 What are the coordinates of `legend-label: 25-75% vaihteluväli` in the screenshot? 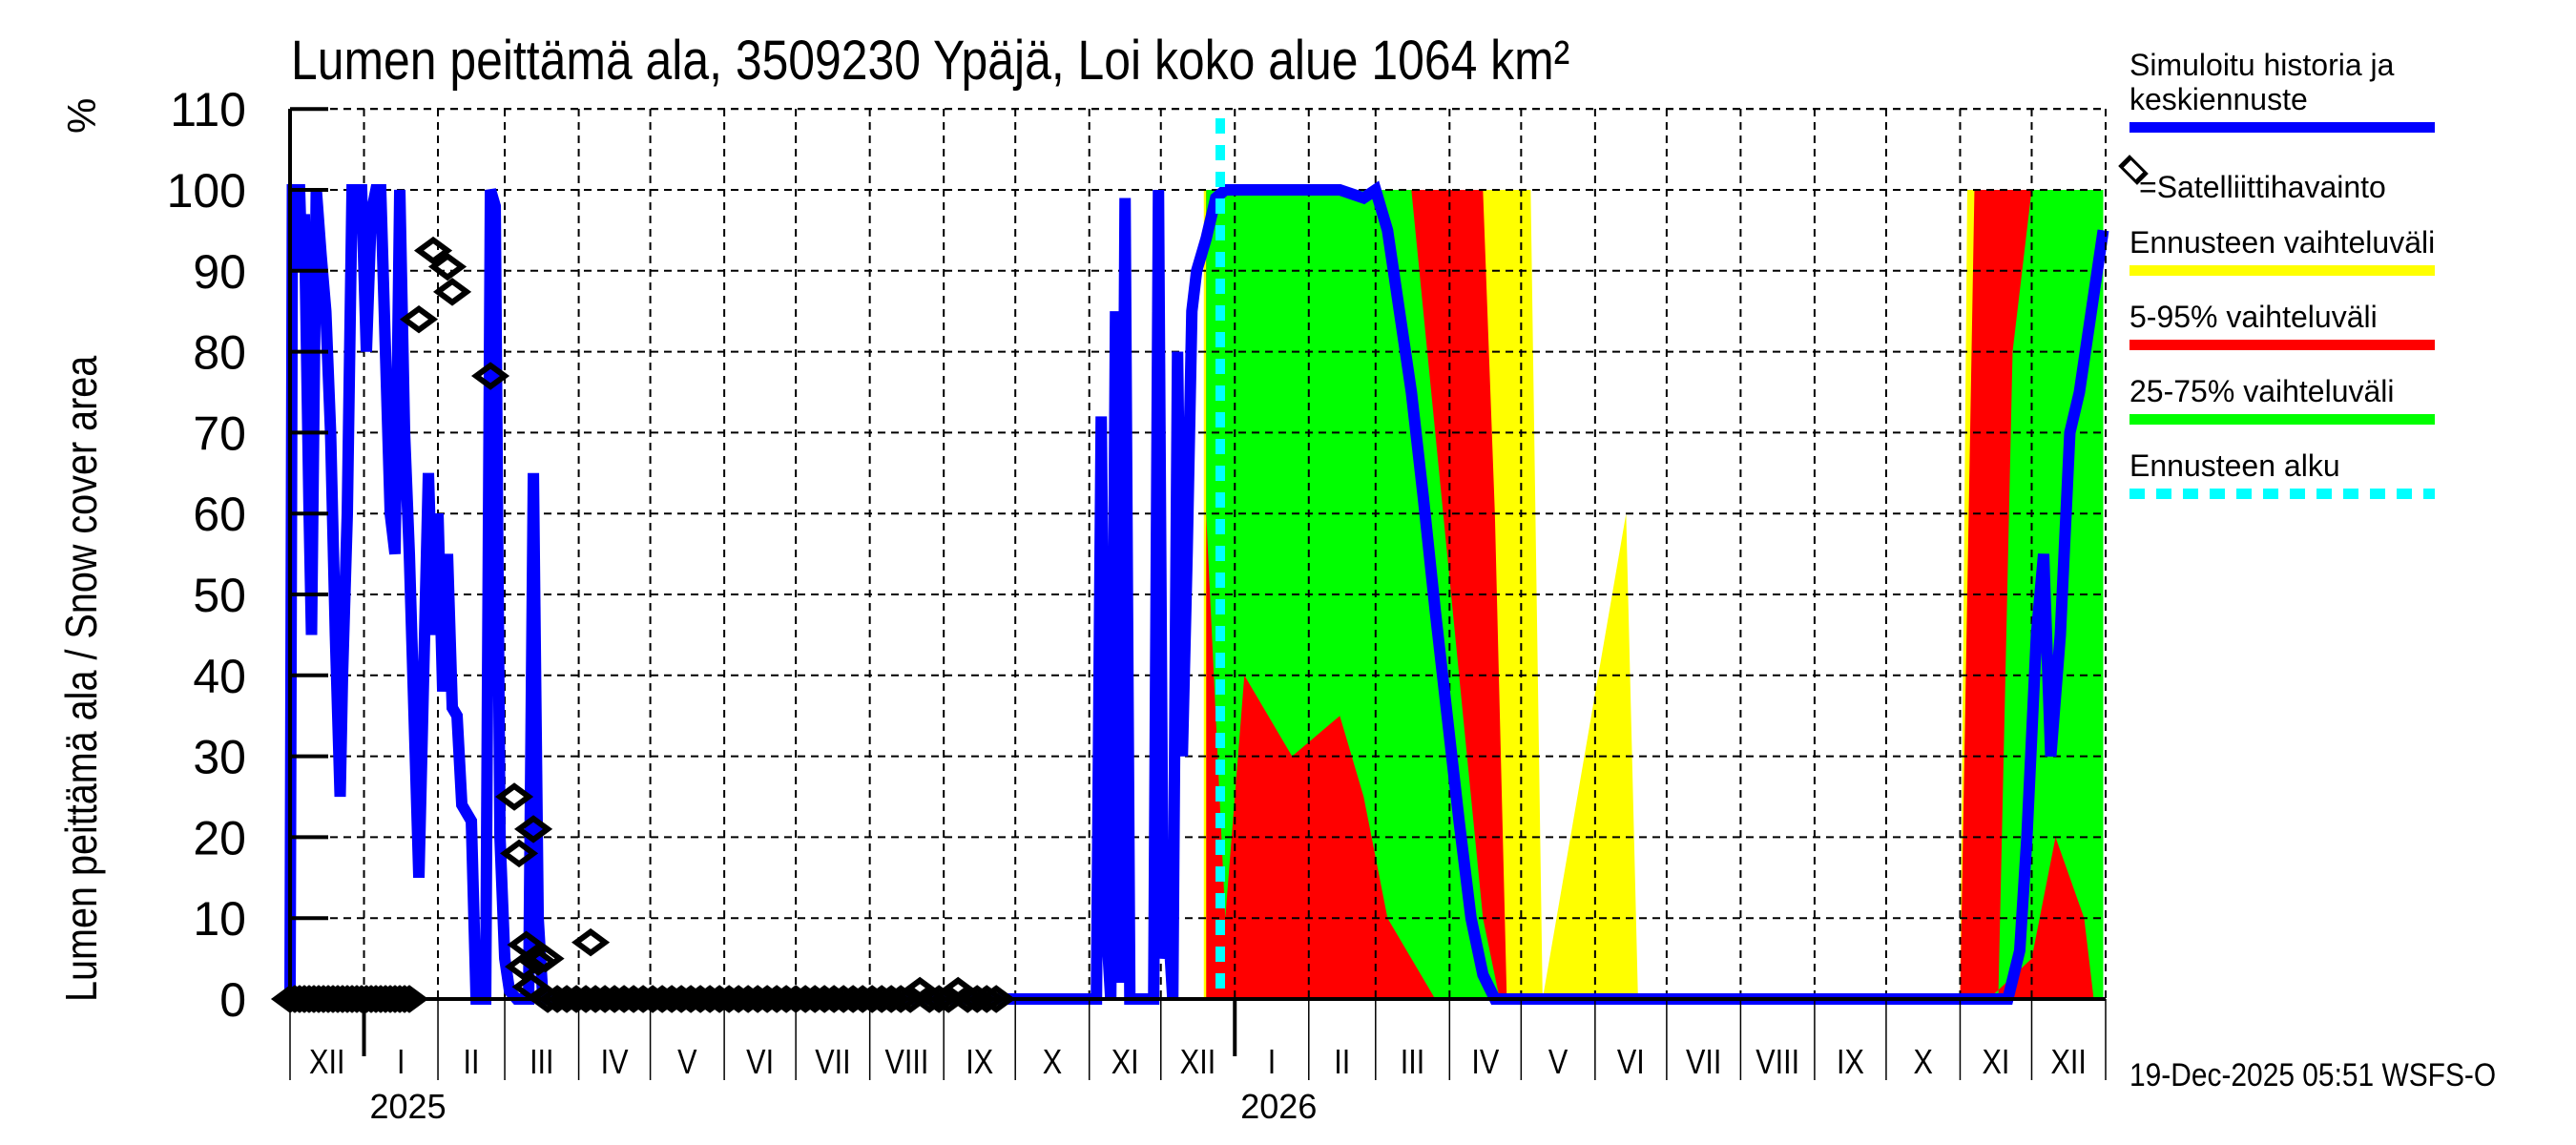 It's located at (2262, 391).